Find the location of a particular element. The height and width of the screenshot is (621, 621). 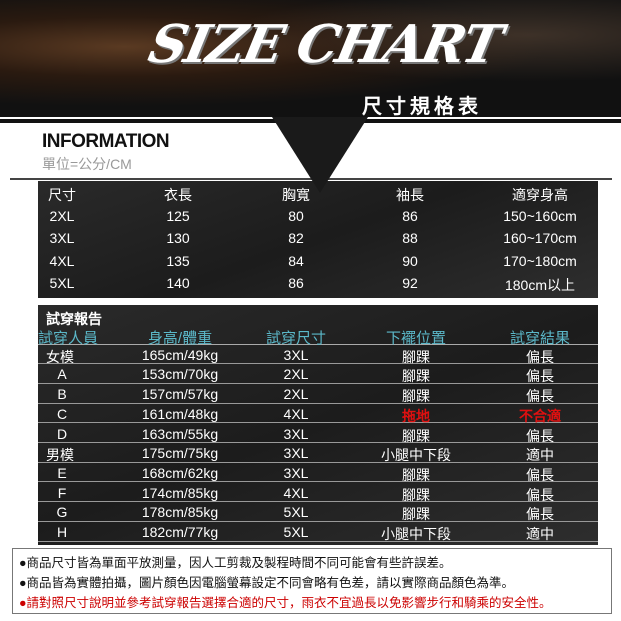

table-row: C 161cm/48kg 4XL 拖地 不合適 is located at coordinates (318, 414).